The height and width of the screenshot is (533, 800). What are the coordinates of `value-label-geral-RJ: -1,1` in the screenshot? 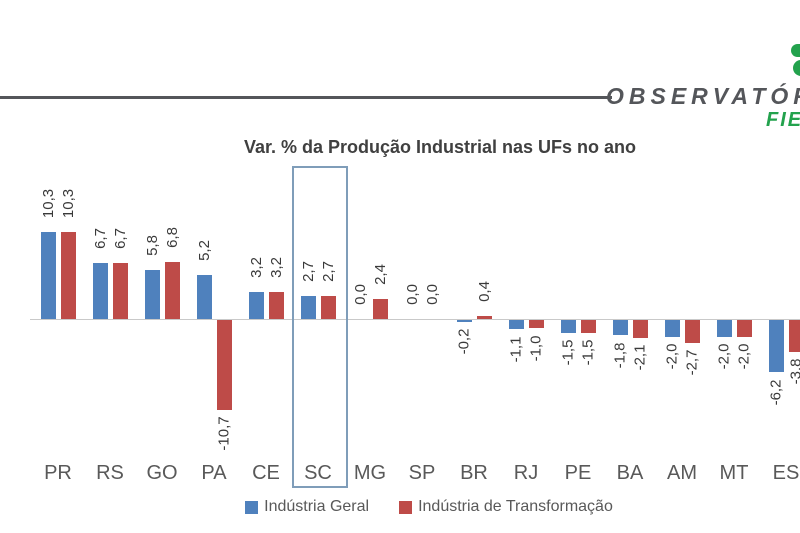 It's located at (516, 349).